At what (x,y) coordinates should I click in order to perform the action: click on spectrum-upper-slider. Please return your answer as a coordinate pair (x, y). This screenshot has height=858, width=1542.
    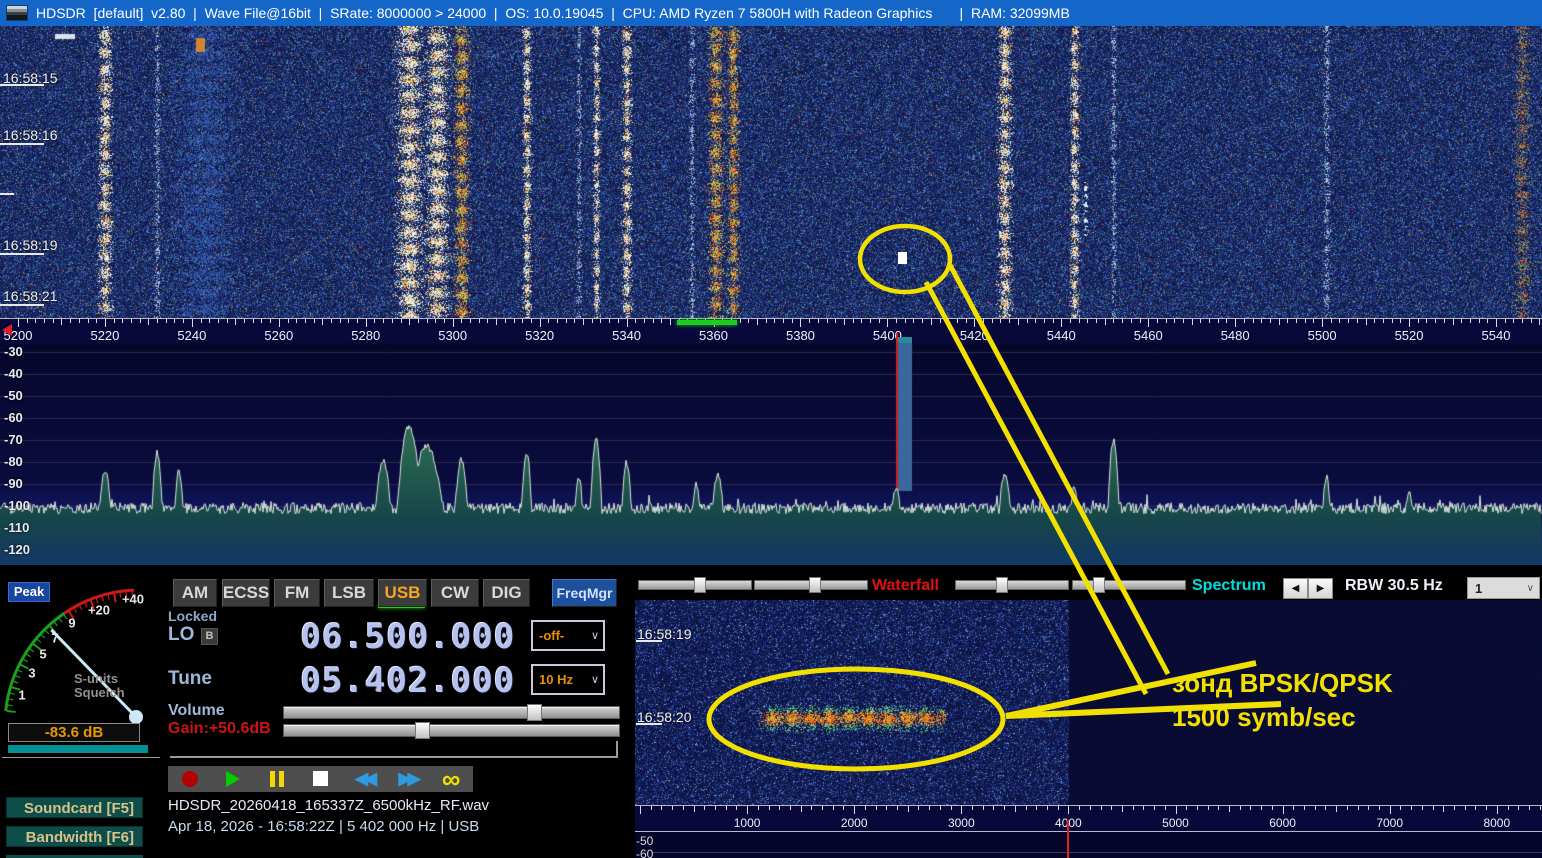
    Looking at the image, I should click on (1012, 585).